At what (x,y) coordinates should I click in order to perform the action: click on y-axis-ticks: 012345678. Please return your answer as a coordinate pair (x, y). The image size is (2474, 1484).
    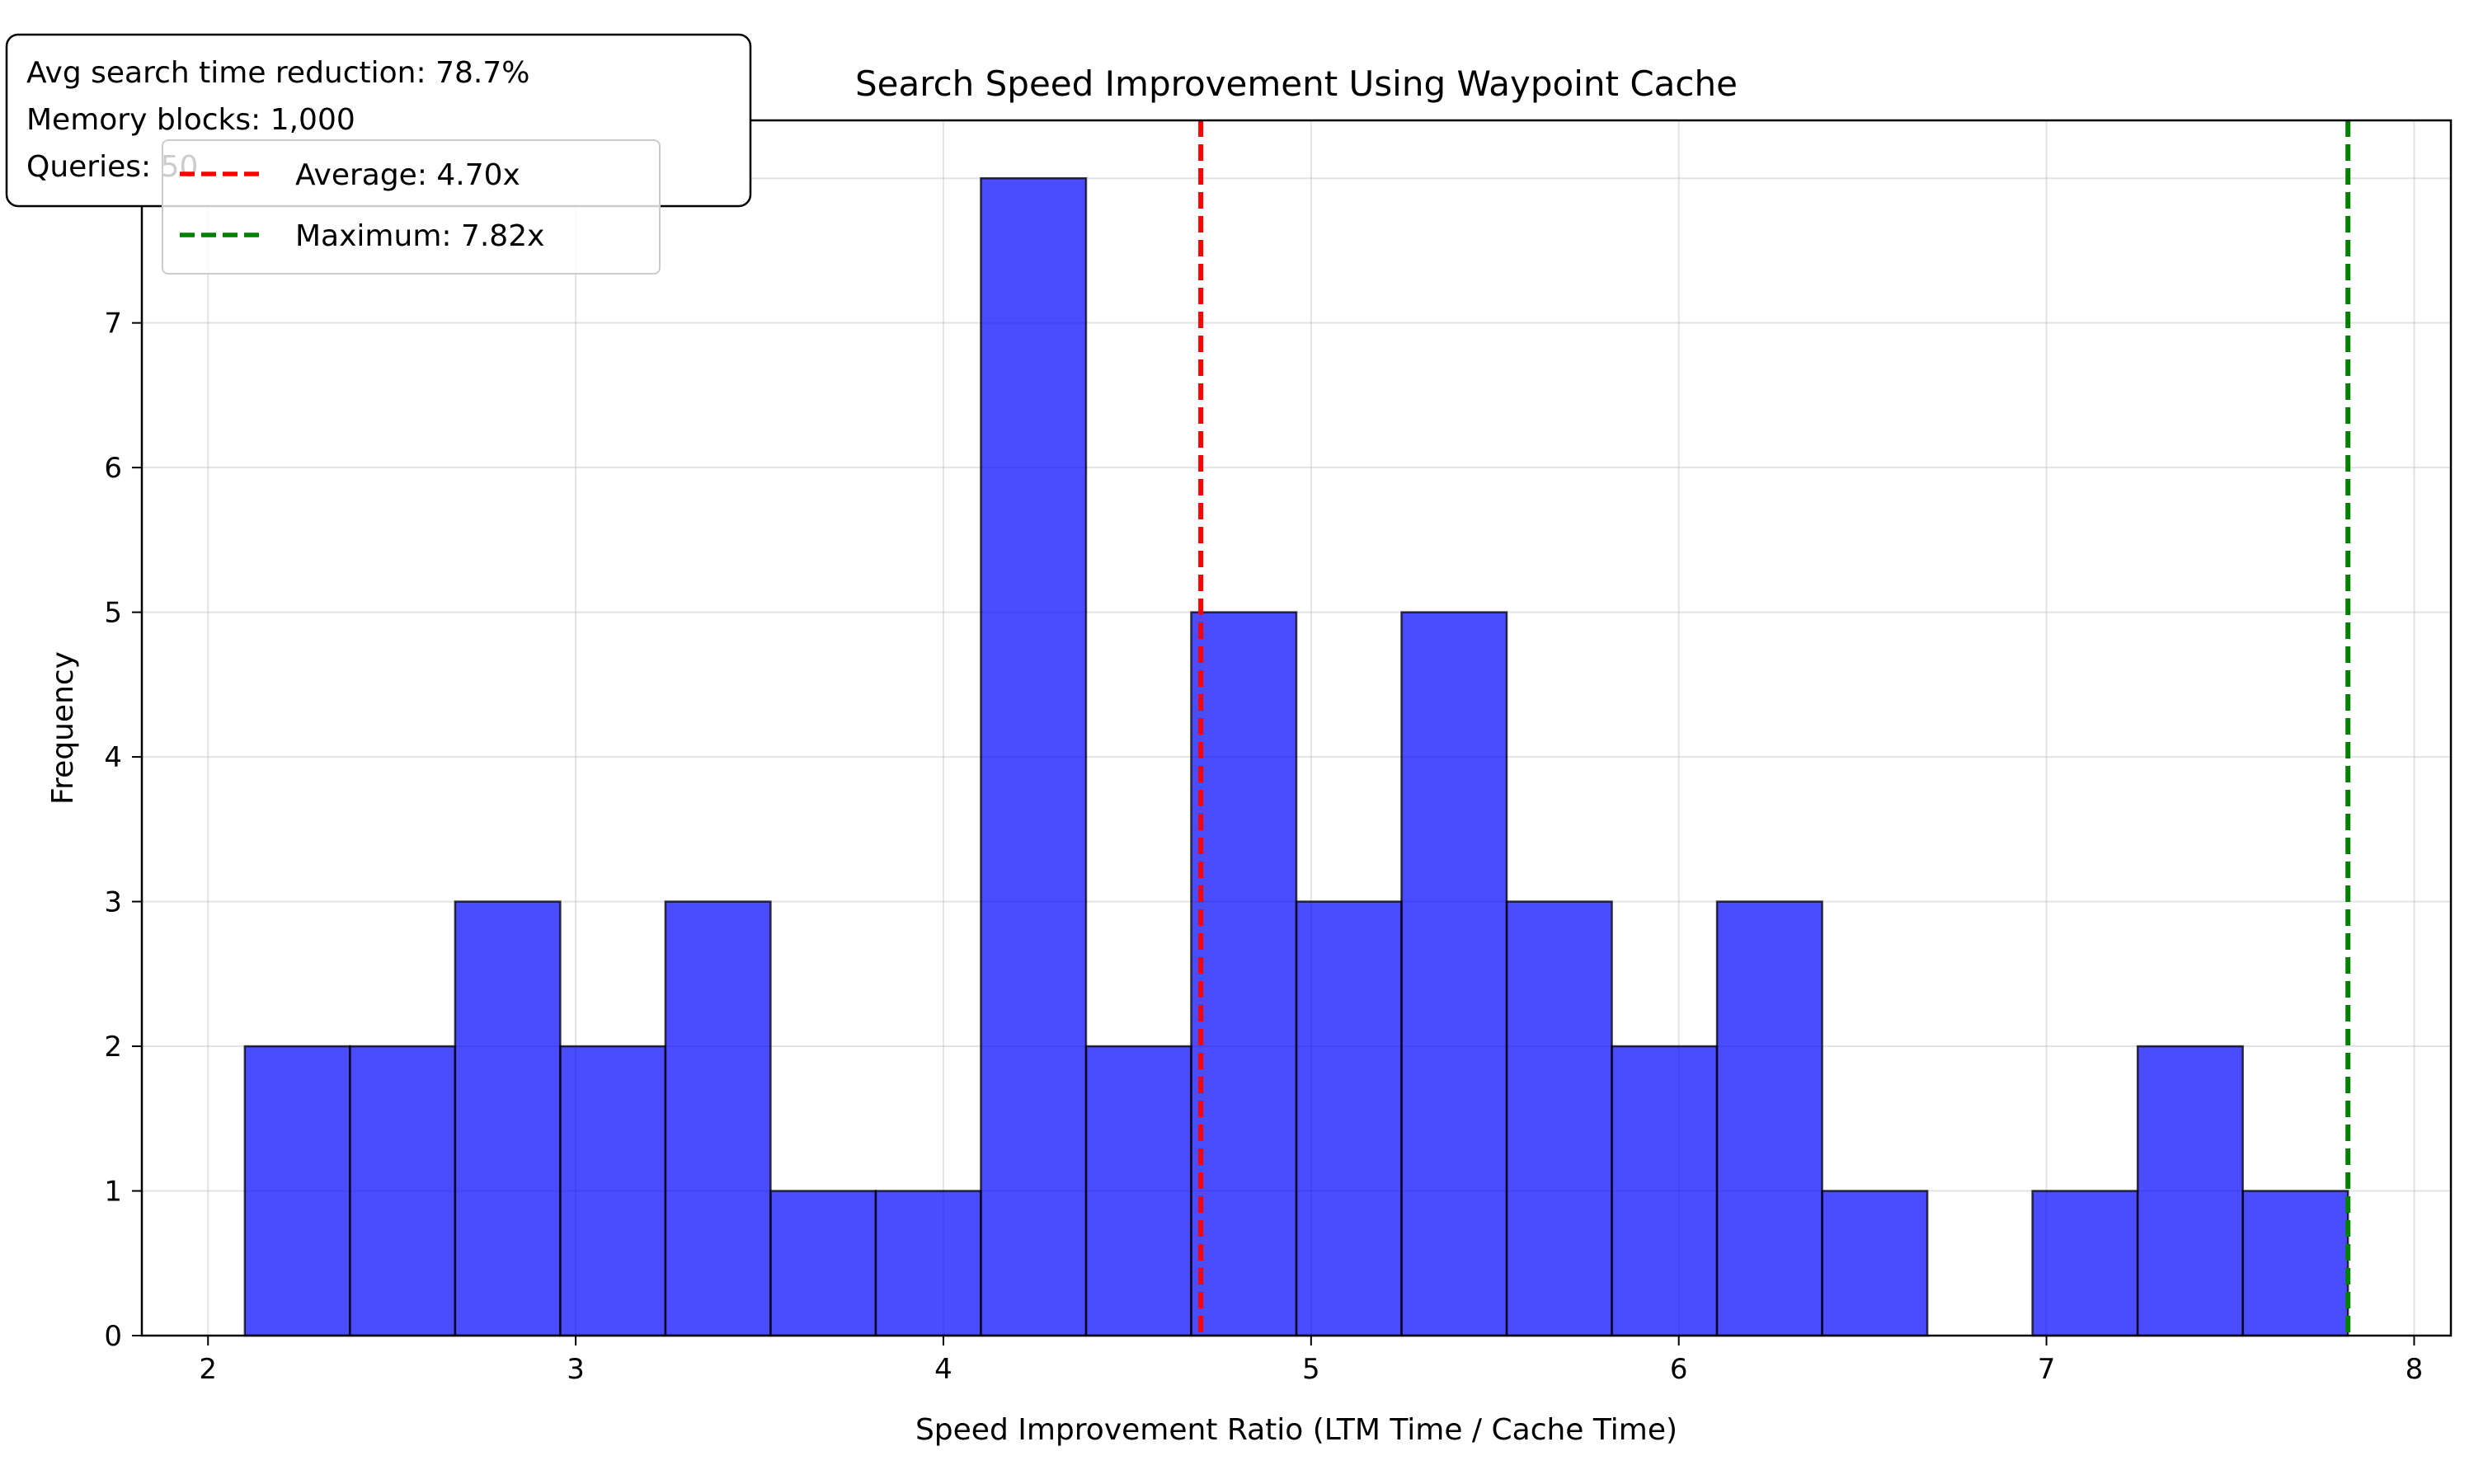
    Looking at the image, I should click on (123, 757).